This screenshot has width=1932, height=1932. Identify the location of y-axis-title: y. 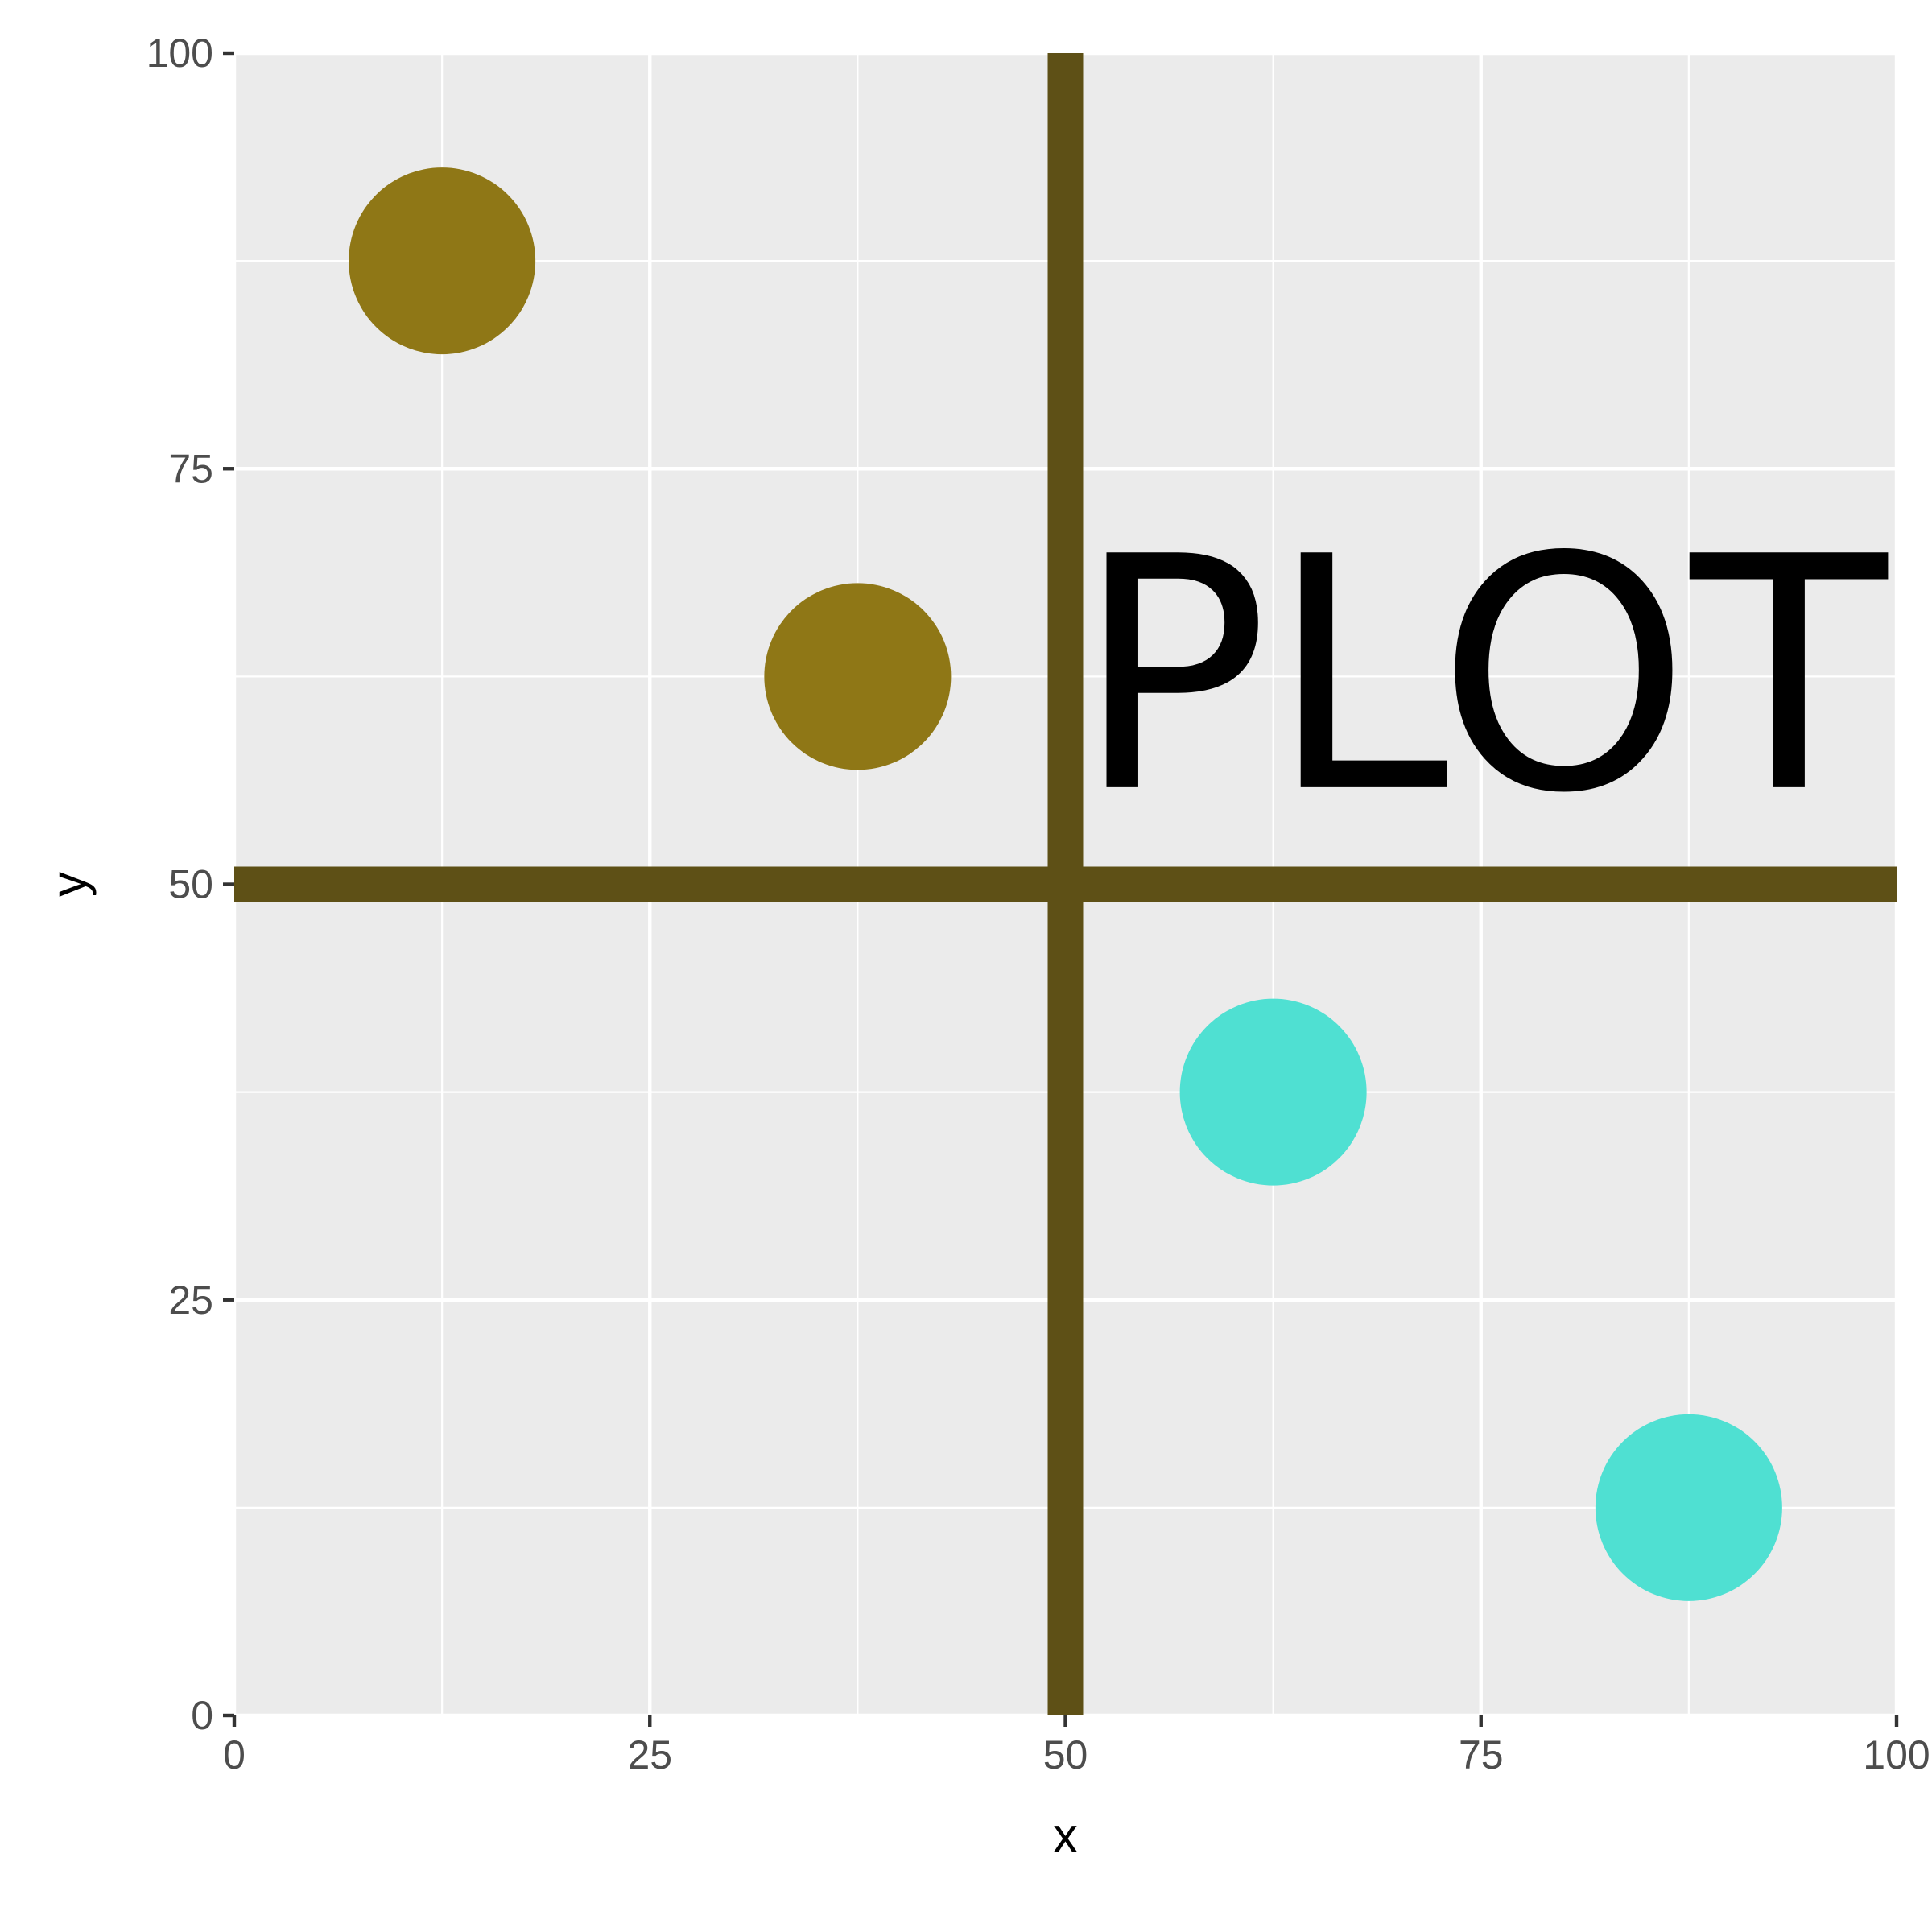
(69, 885).